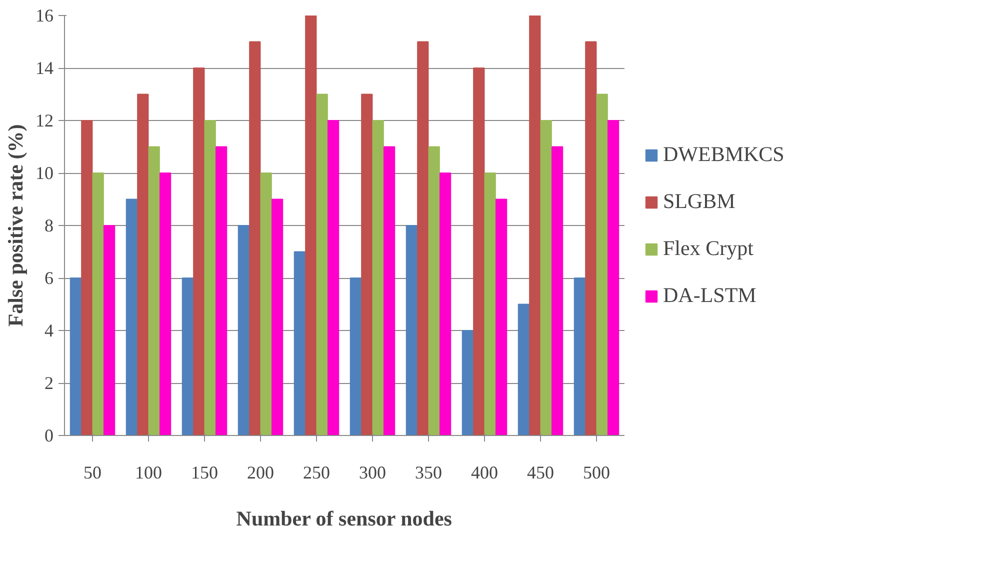  Describe the element at coordinates (540, 472) in the screenshot. I see `x-tick-label: 450` at that location.